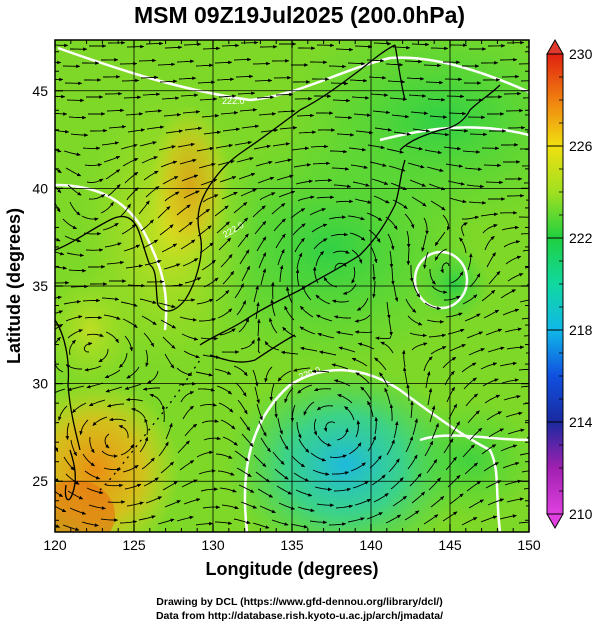  Describe the element at coordinates (569, 284) in the screenshot. I see `colorbar: 230 226 222 218 214 210` at that location.